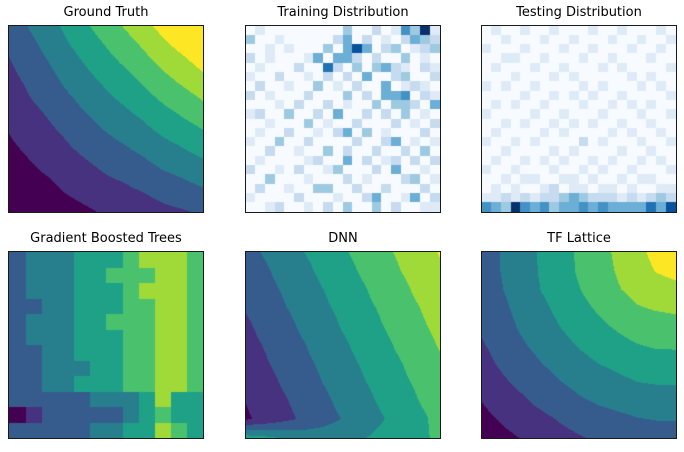  What do you see at coordinates (106, 12) in the screenshot?
I see `ground-truth-title: Ground Truth` at bounding box center [106, 12].